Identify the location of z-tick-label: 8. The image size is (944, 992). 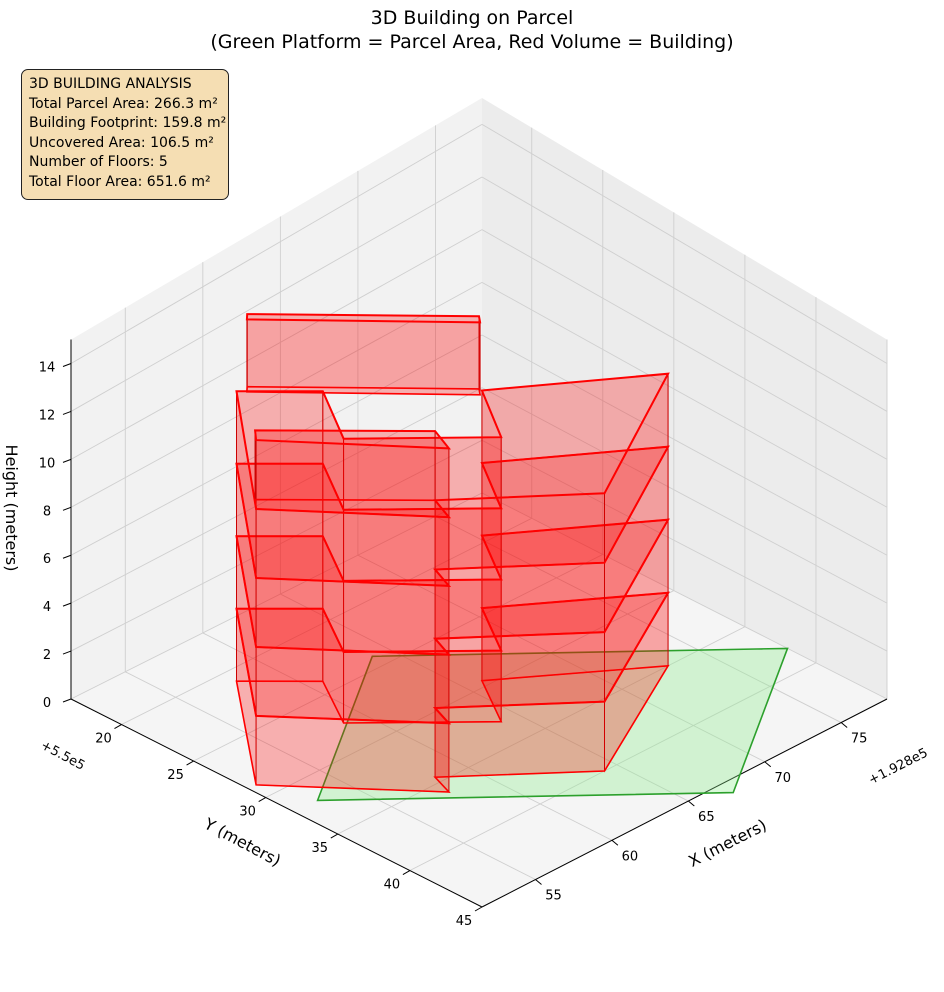
(47, 511).